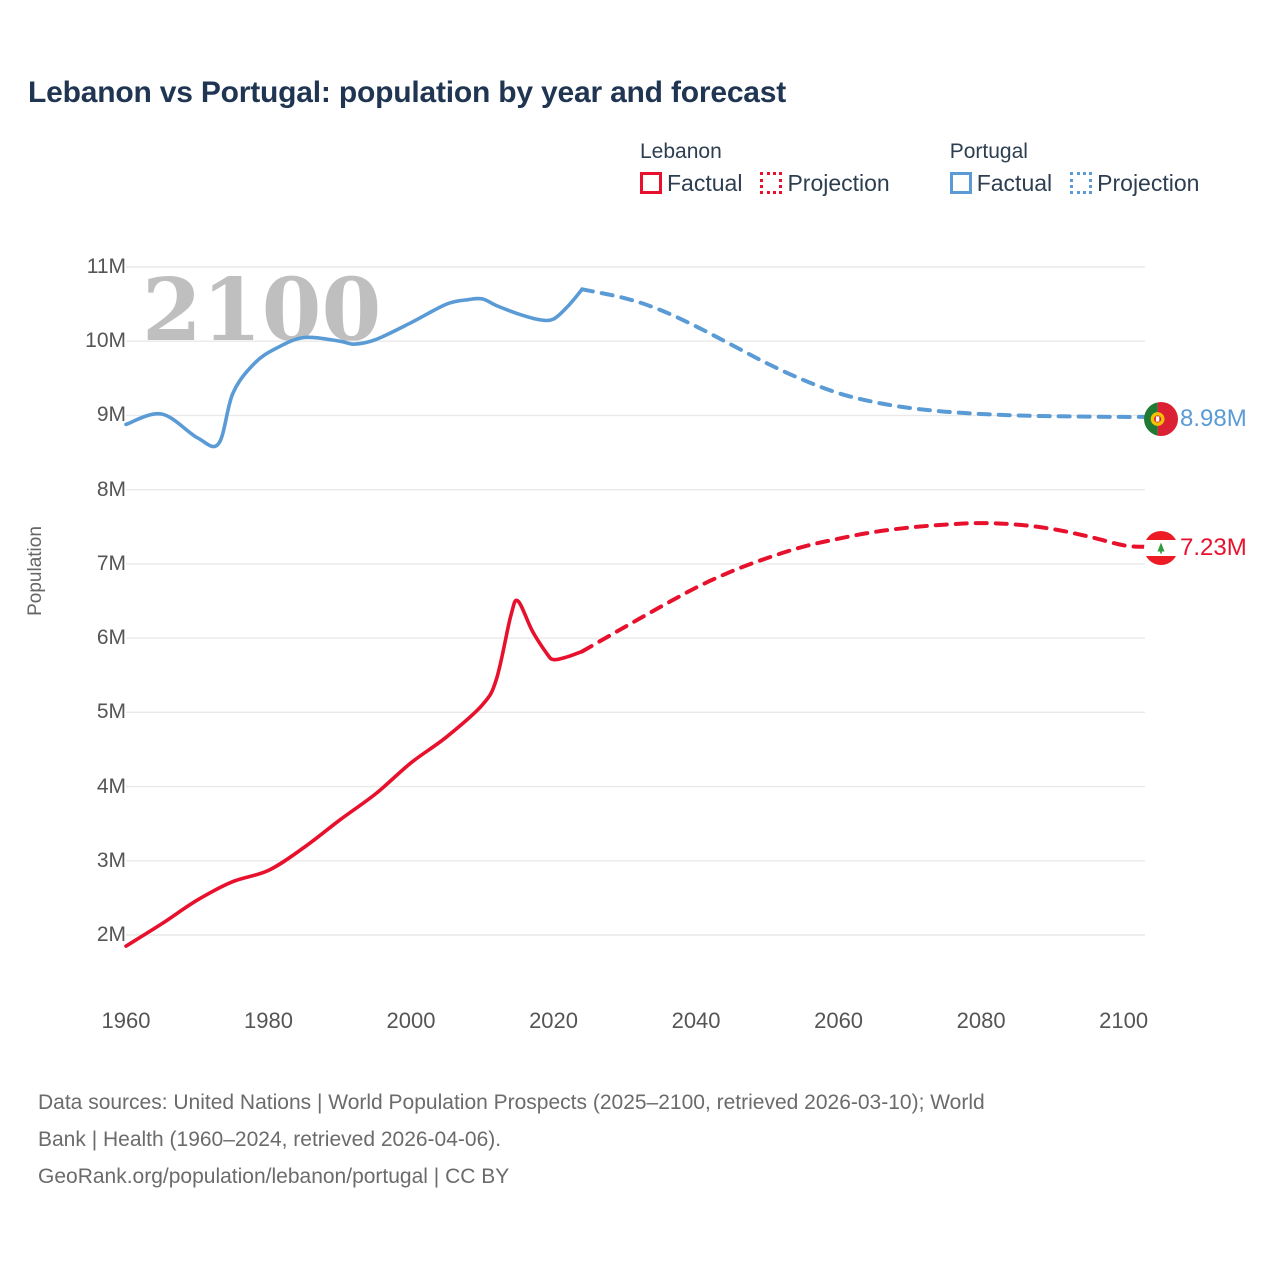 The image size is (1280, 1280). I want to click on series-portugal-projection, so click(863, 353).